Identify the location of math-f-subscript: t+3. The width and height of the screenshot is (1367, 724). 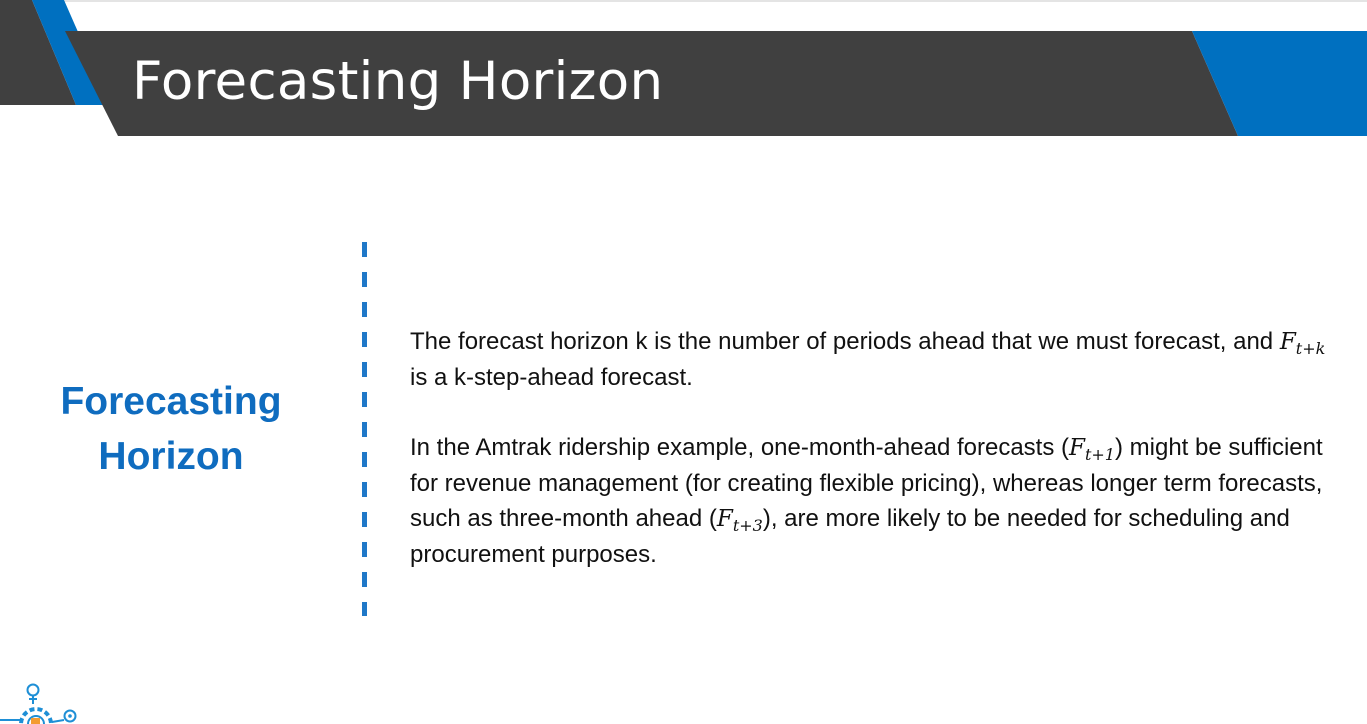
(747, 525).